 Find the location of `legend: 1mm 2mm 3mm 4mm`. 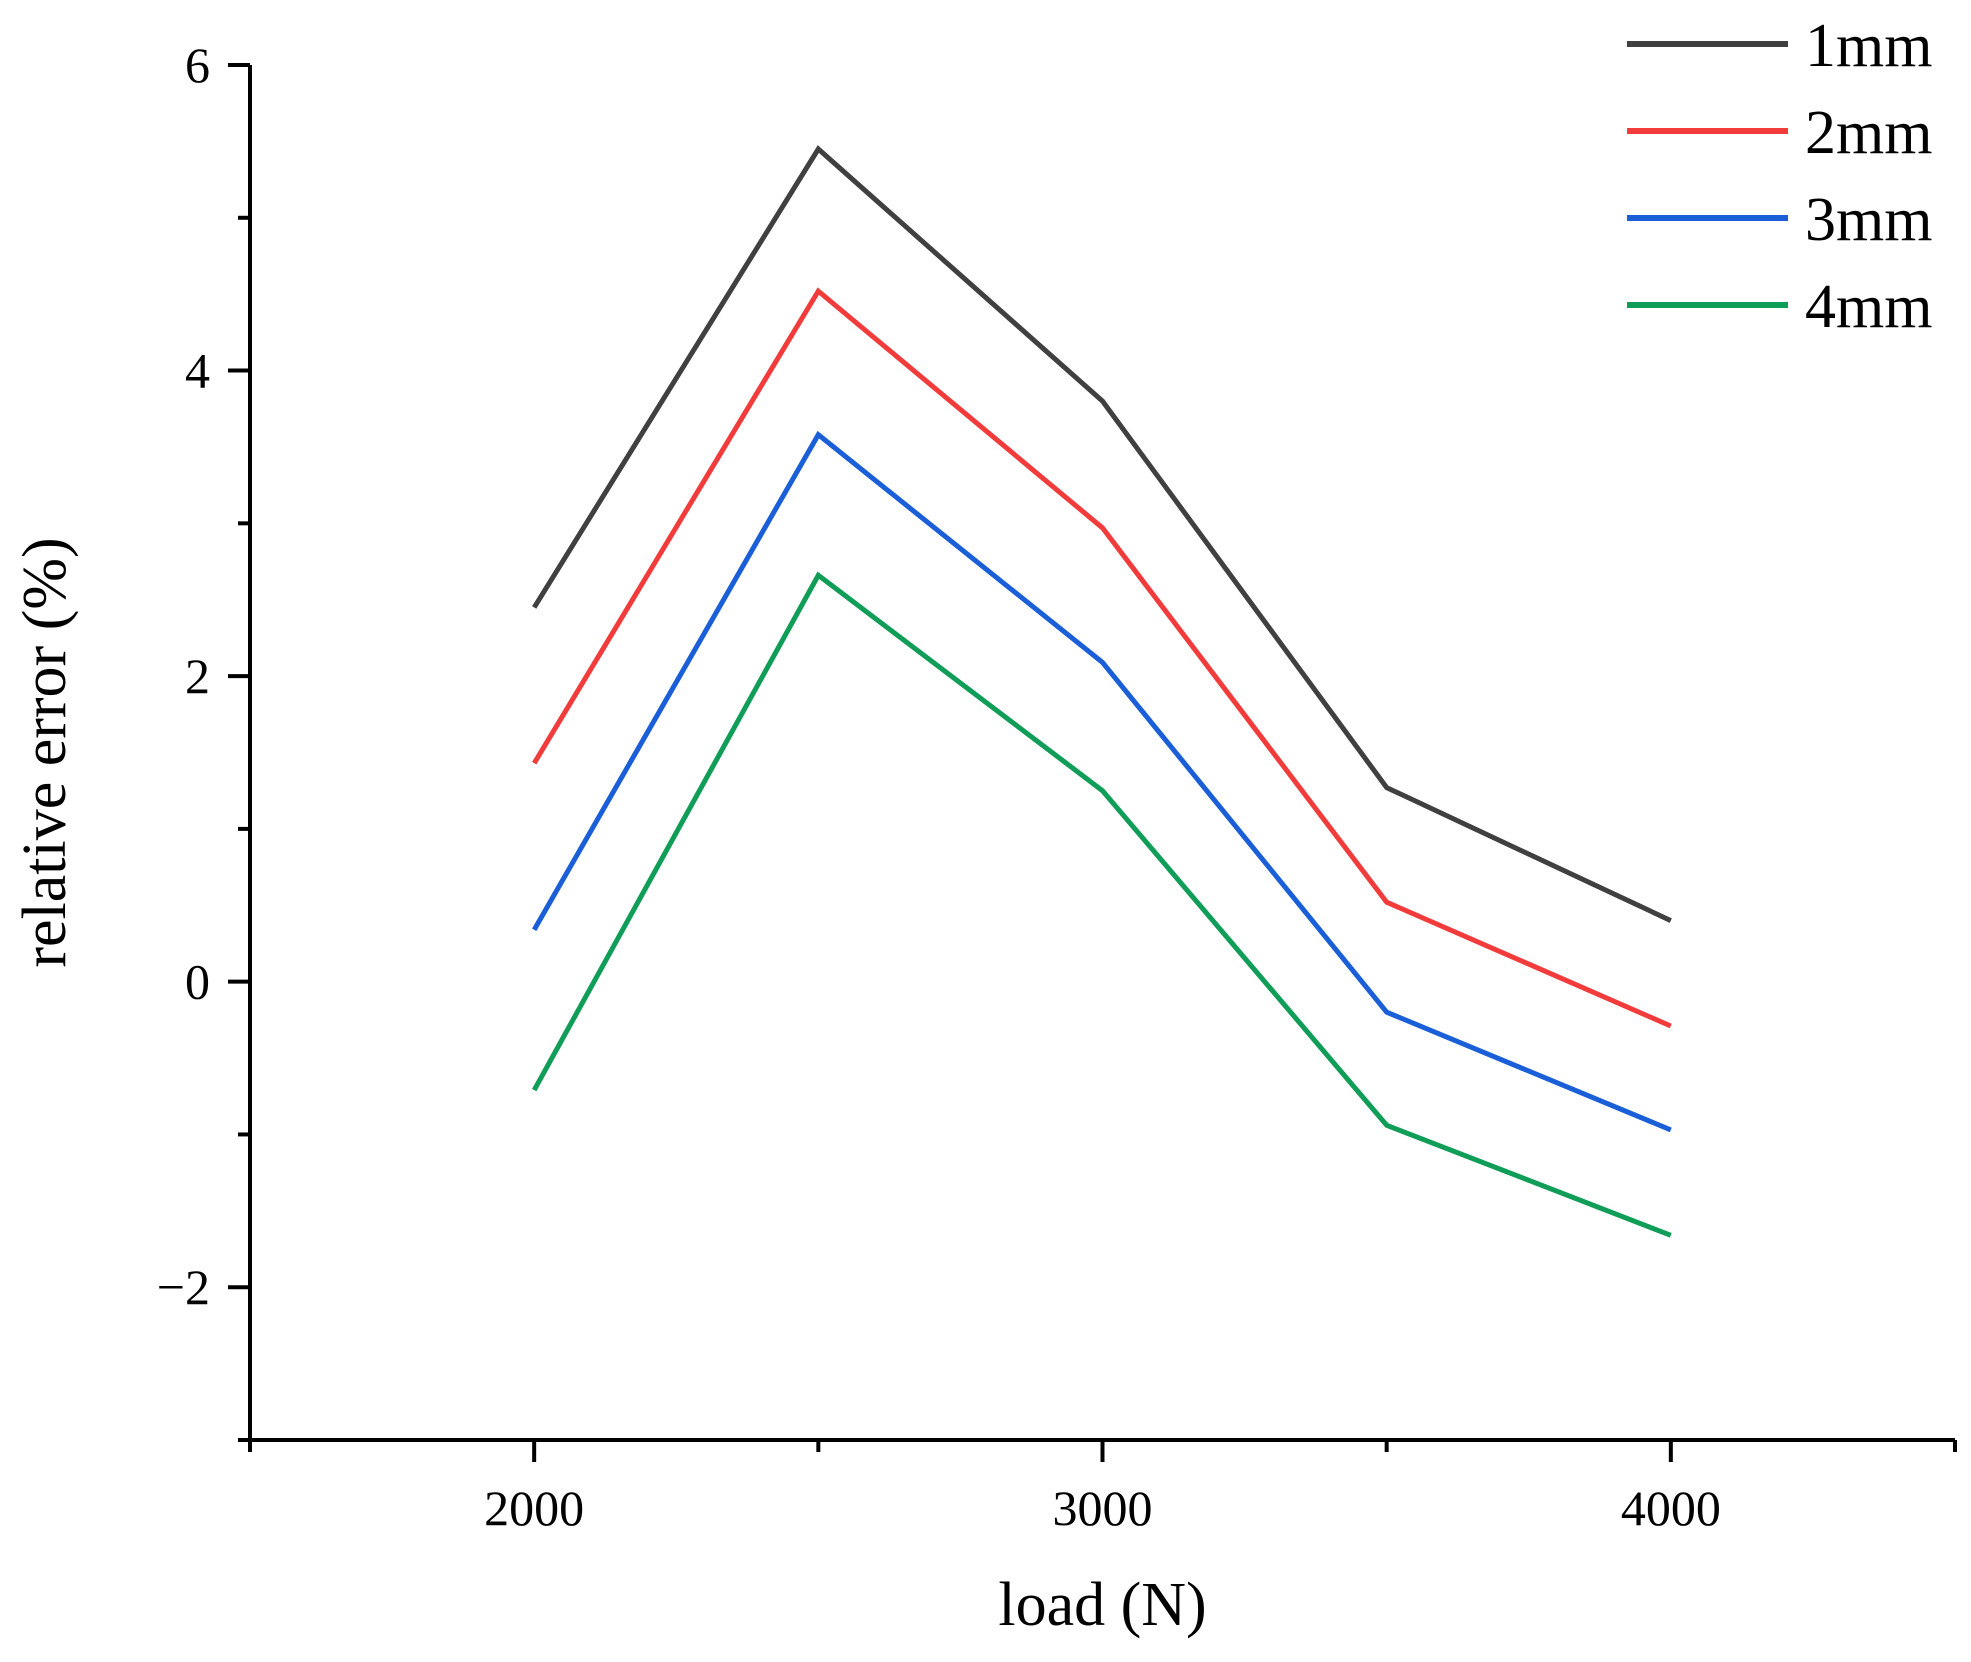

legend: 1mm 2mm 3mm 4mm is located at coordinates (1779, 176).